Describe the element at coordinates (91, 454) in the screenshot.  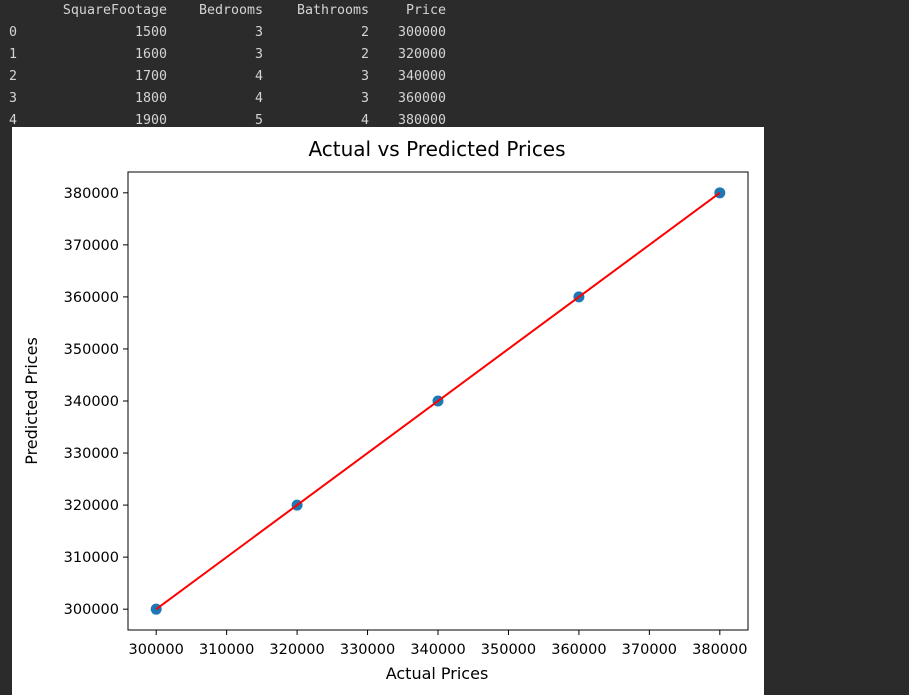
I see `y-tick-label: 330000` at that location.